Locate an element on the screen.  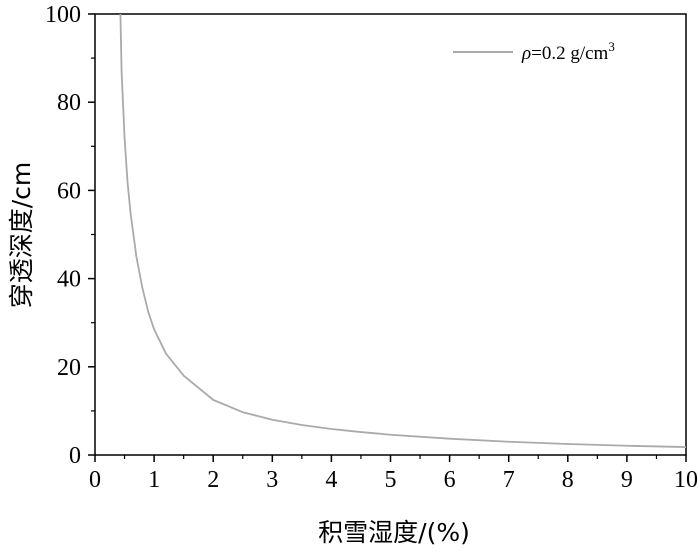
x-tick-label: 0 is located at coordinates (95, 480).